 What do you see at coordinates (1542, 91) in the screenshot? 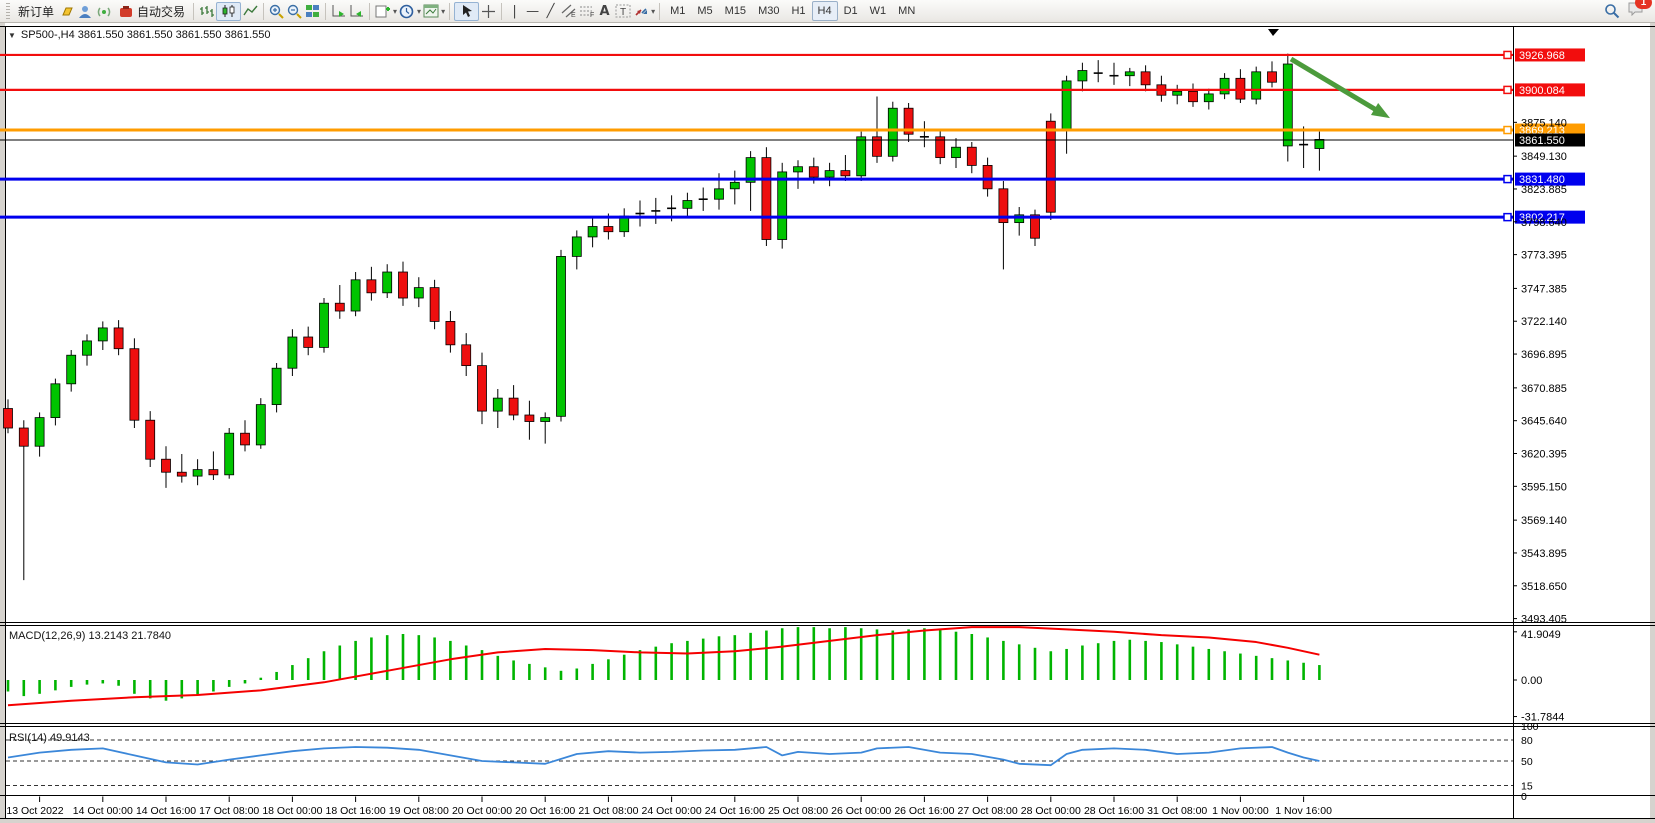
I see `svg-text: 3900.084` at bounding box center [1542, 91].